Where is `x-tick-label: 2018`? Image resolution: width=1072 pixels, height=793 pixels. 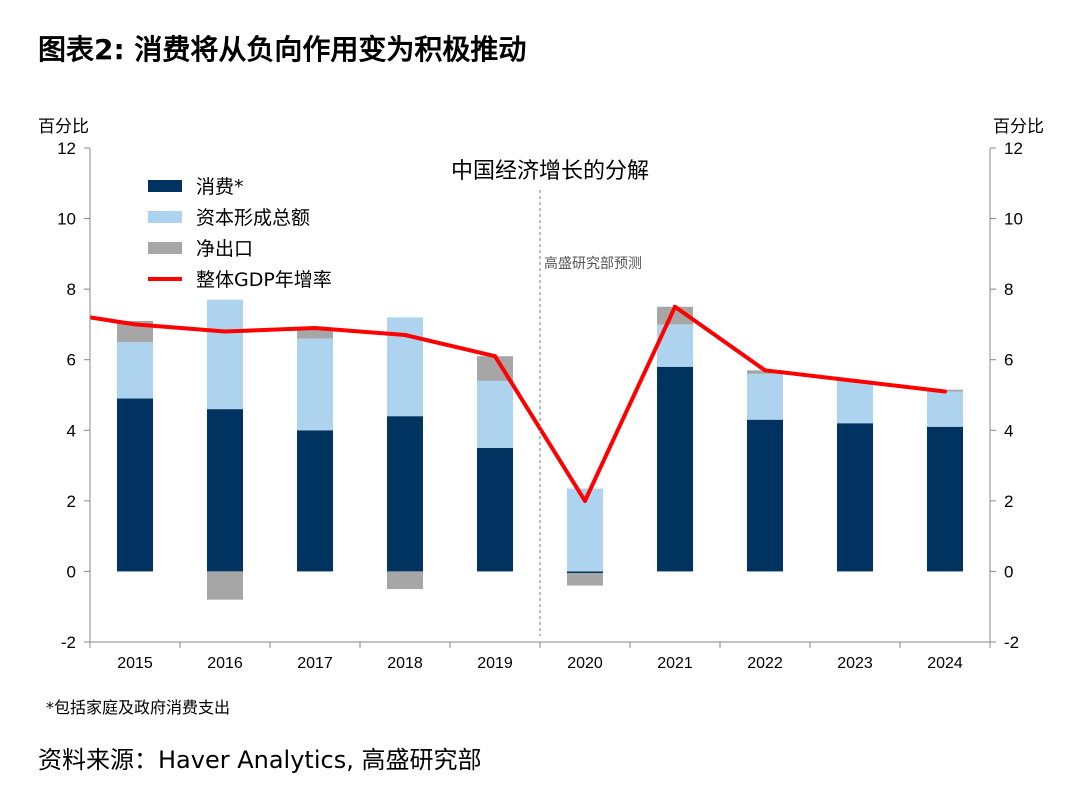
x-tick-label: 2018 is located at coordinates (405, 663).